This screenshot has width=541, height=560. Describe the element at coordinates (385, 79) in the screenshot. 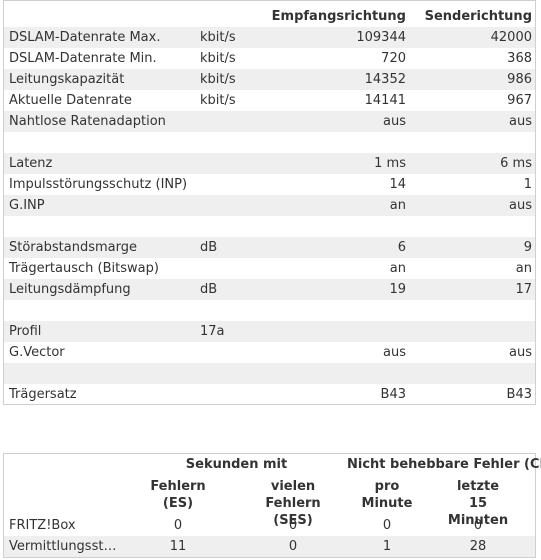

I see `row-downstream-value: 14352` at that location.